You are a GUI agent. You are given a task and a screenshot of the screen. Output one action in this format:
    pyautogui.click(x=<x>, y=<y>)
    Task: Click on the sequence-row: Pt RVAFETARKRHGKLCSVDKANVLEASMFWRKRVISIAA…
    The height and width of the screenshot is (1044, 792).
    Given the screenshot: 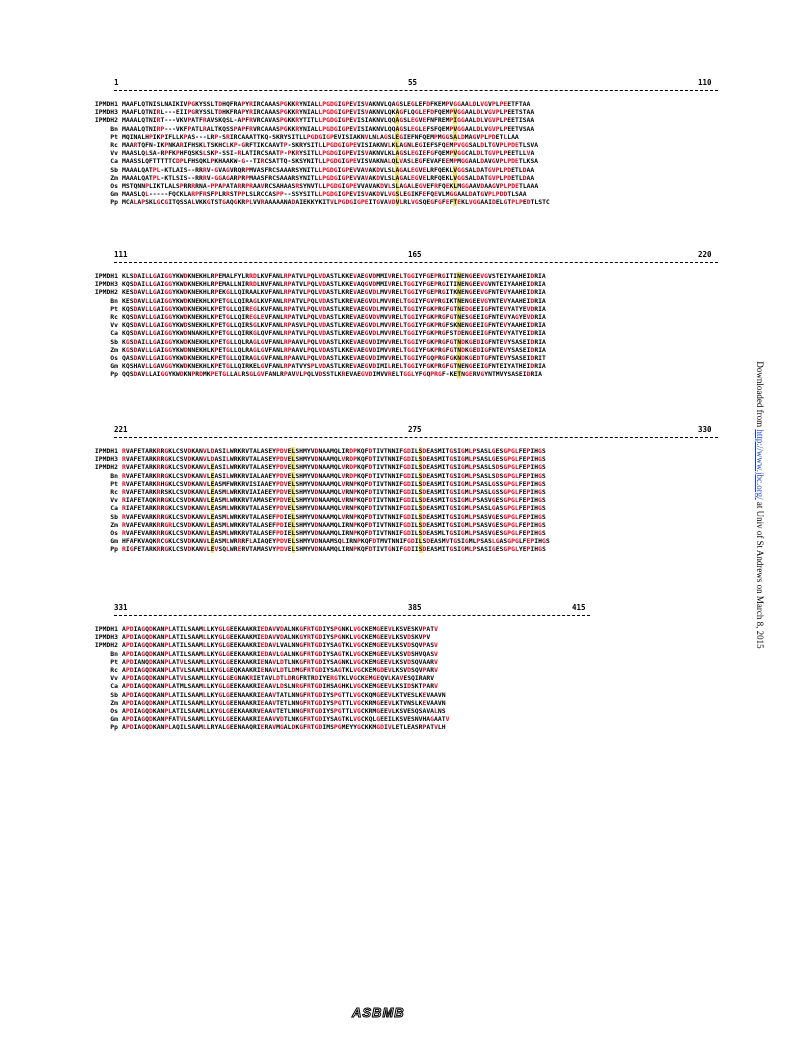 What is the action you would take?
    pyautogui.click(x=404, y=483)
    